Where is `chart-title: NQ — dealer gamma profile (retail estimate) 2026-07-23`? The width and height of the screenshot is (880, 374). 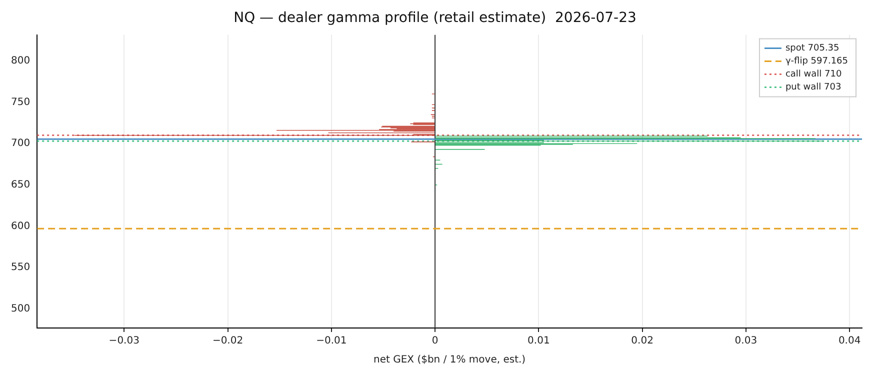 chart-title: NQ — dealer gamma profile (retail estimate) 2026-07-23 is located at coordinates (435, 18).